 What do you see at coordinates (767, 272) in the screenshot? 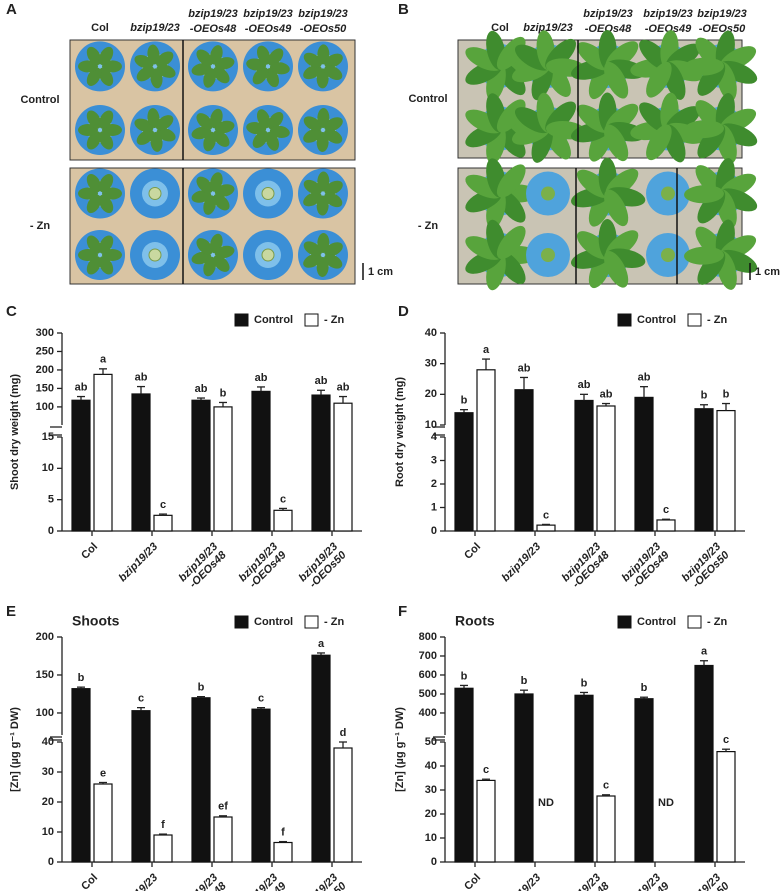
I see `scale-label: 1 cm` at bounding box center [767, 272].